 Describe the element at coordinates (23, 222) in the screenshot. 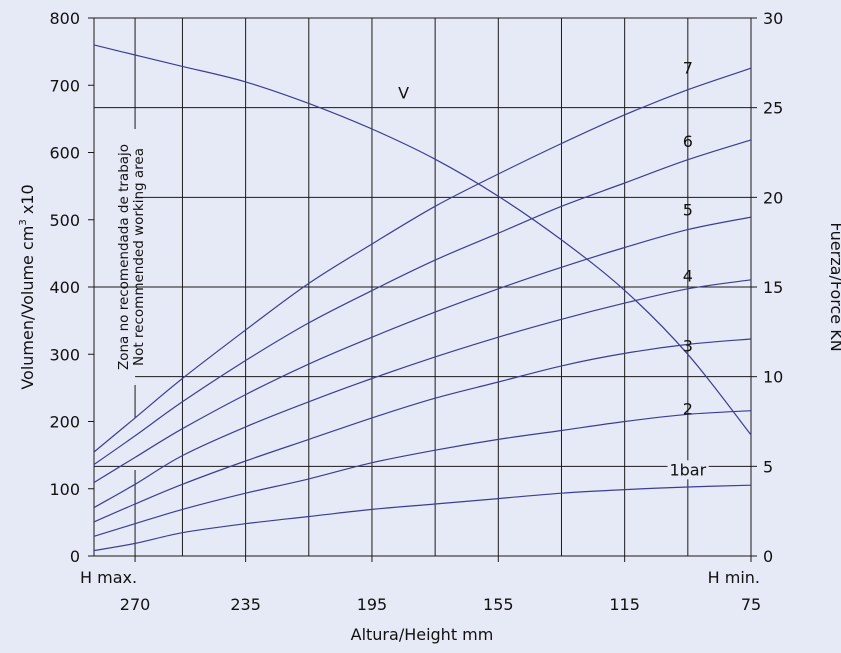

I see `y-axis-title-left-exponent: 3` at that location.